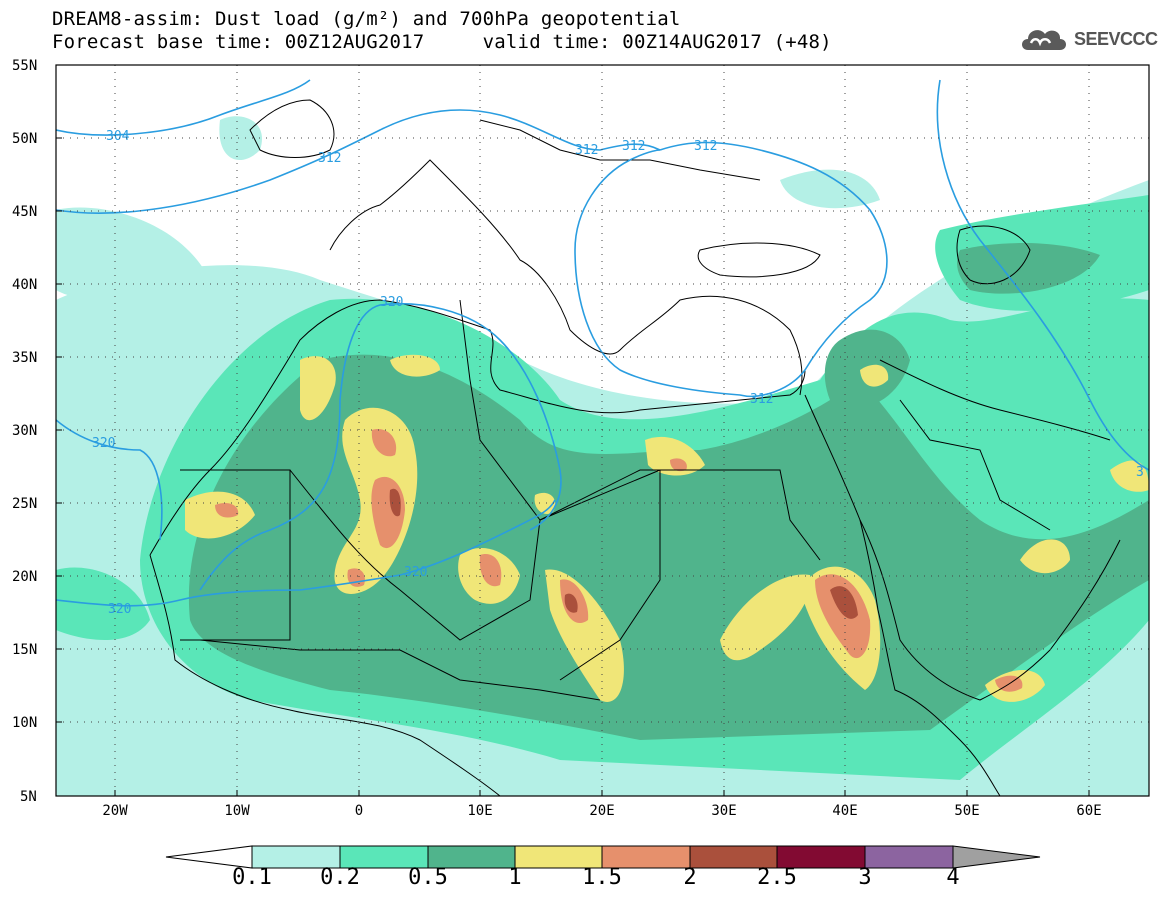 This screenshot has height=907, width=1165. I want to click on lat-label: 55N, so click(24, 66).